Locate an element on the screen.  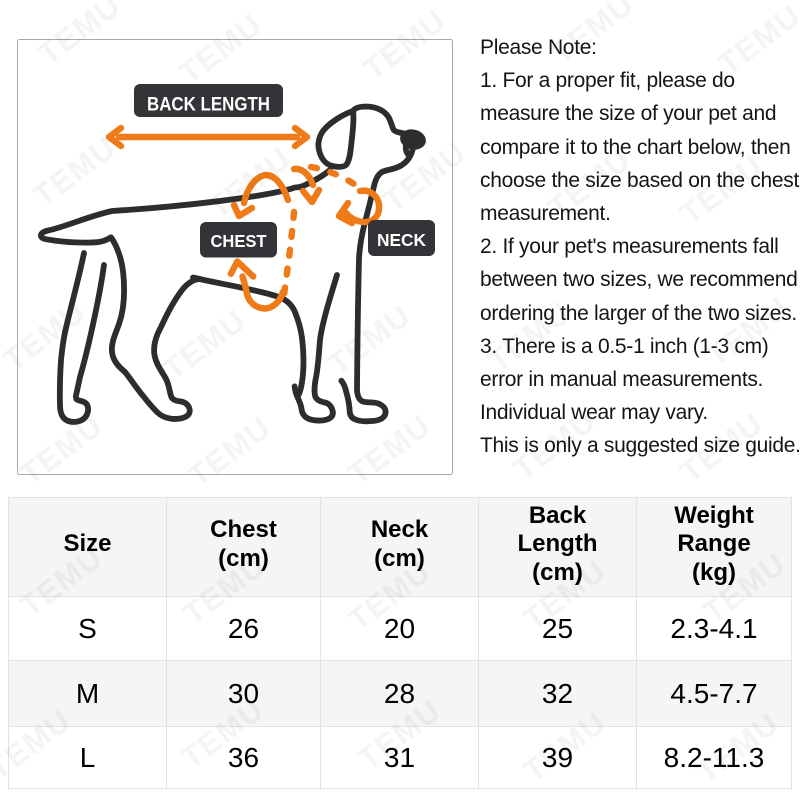
svg-text: NECK is located at coordinates (401, 240).